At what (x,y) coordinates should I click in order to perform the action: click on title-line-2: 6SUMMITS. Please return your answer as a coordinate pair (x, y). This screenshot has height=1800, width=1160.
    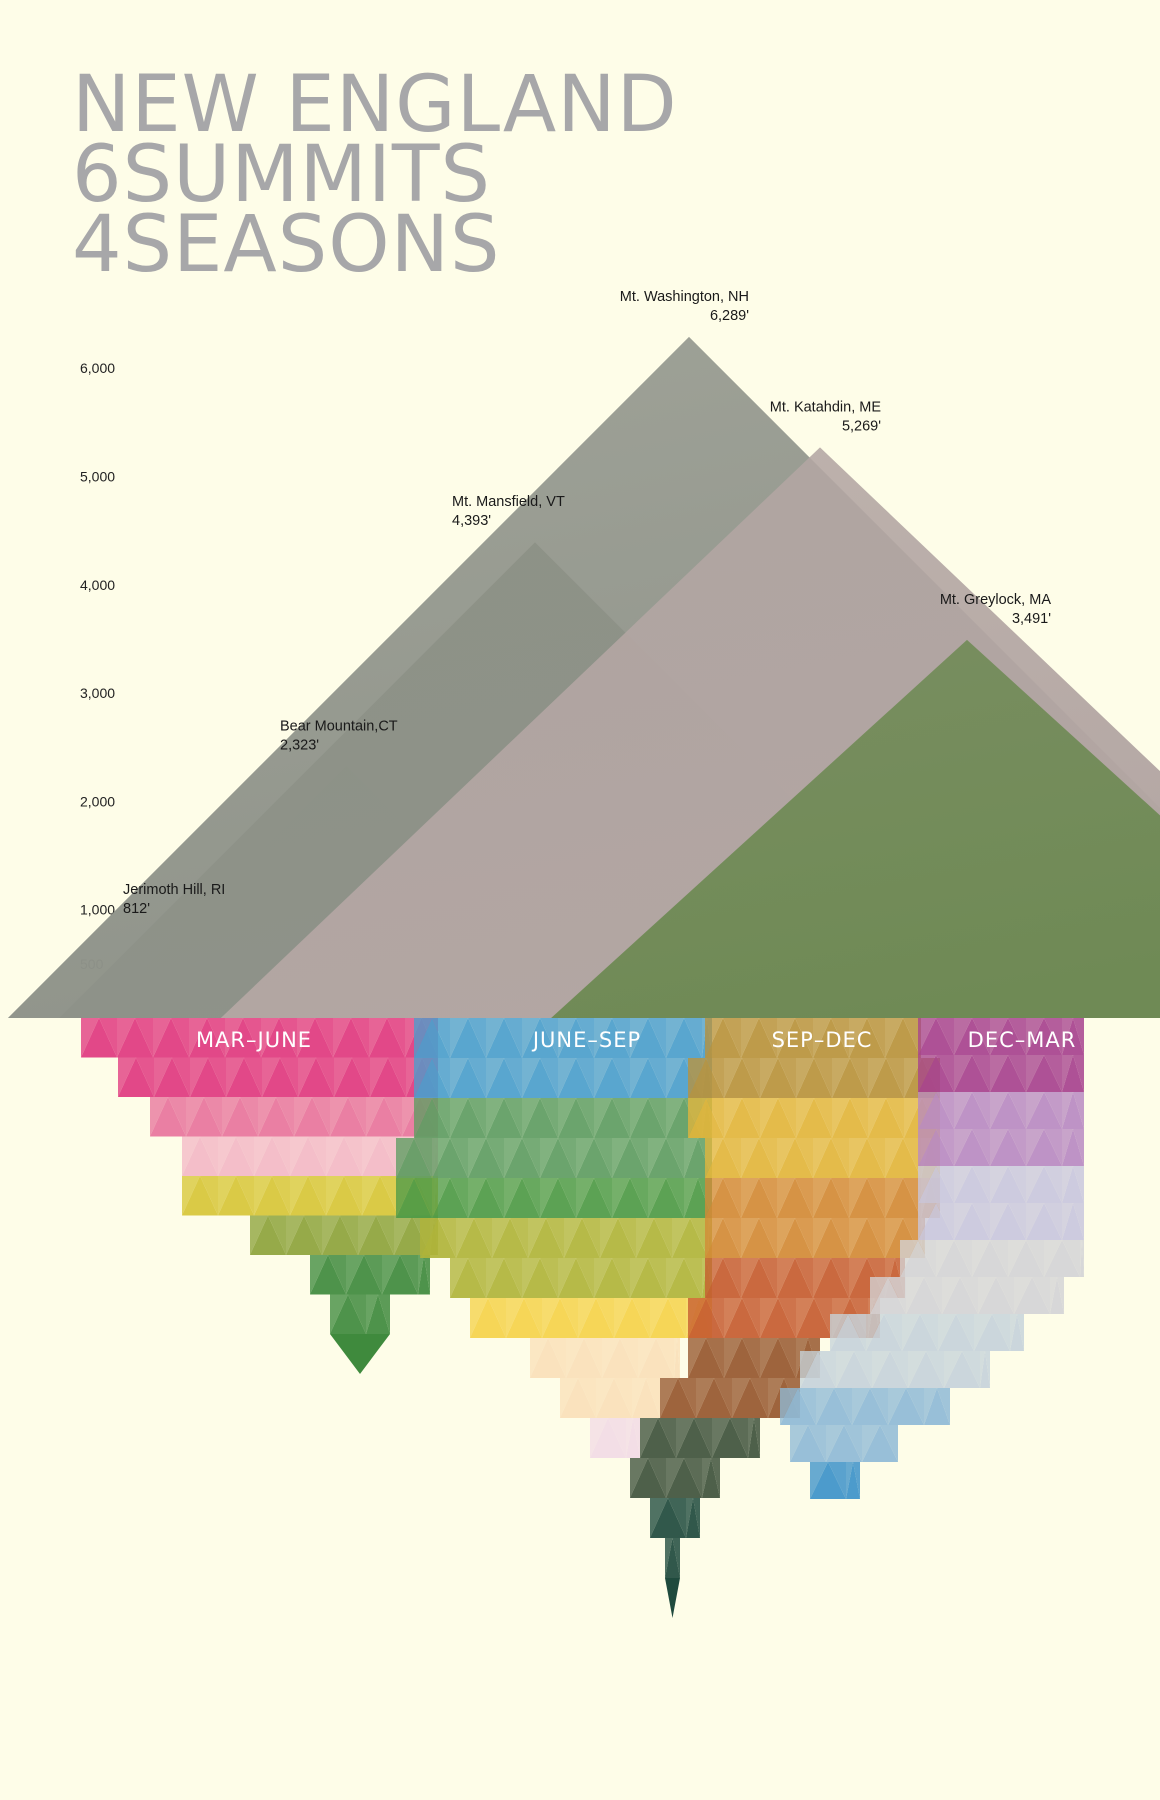
    Looking at the image, I should click on (281, 175).